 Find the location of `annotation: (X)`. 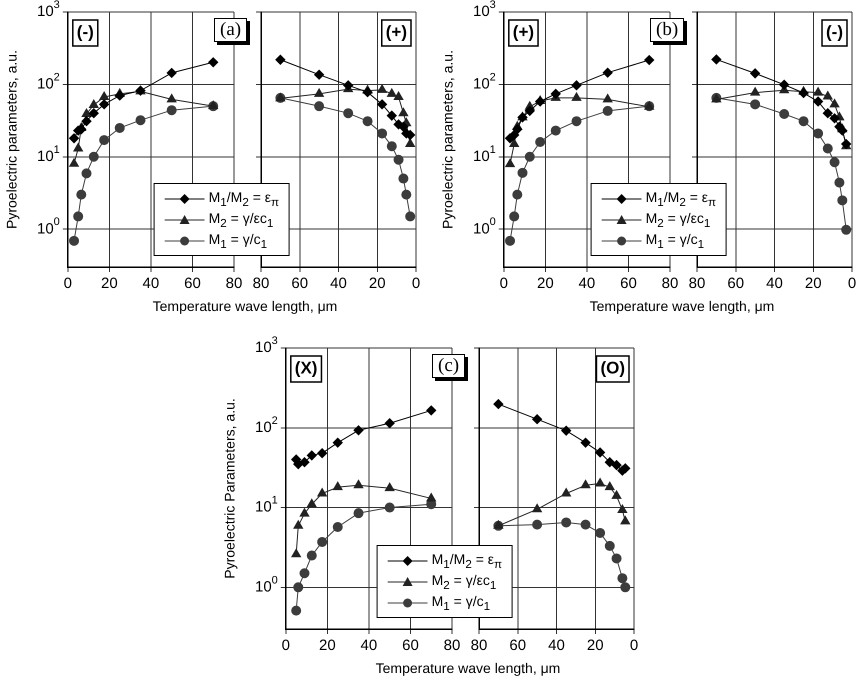

annotation: (X) is located at coordinates (306, 368).